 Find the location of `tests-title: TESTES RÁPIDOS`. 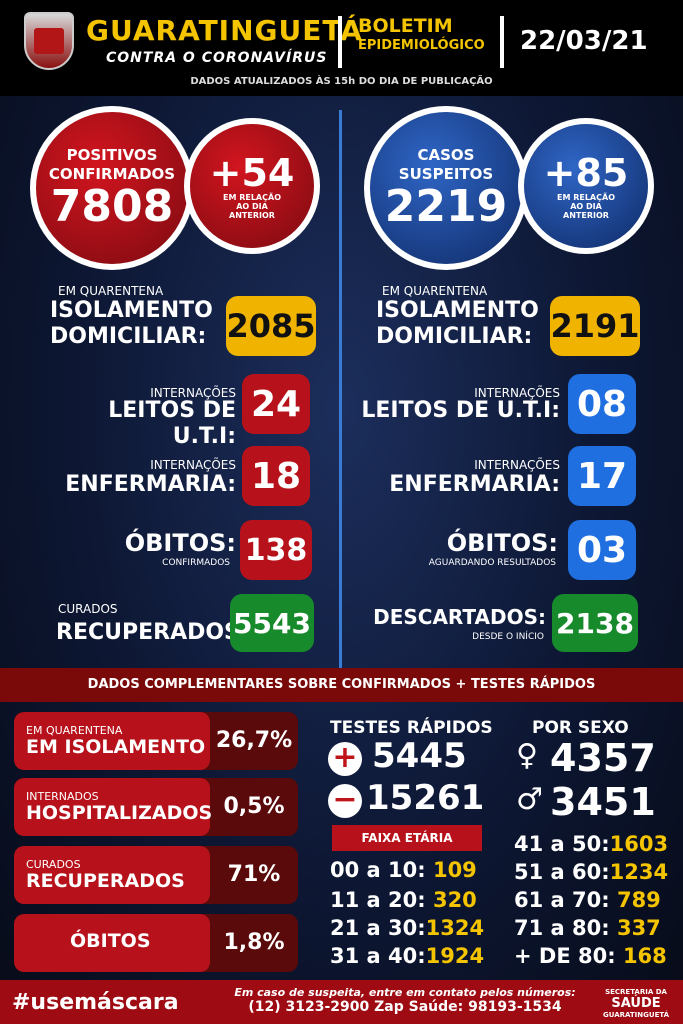

tests-title: TESTES RÁPIDOS is located at coordinates (411, 728).